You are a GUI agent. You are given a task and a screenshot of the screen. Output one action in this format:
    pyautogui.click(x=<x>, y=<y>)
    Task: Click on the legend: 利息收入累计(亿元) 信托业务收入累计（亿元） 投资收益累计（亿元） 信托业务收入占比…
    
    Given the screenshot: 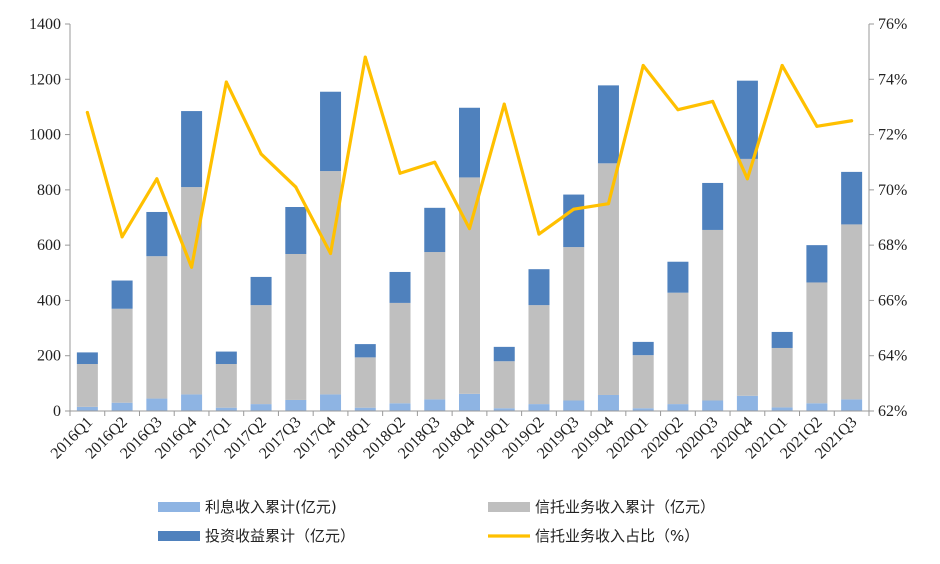 What is the action you would take?
    pyautogui.click(x=436, y=521)
    